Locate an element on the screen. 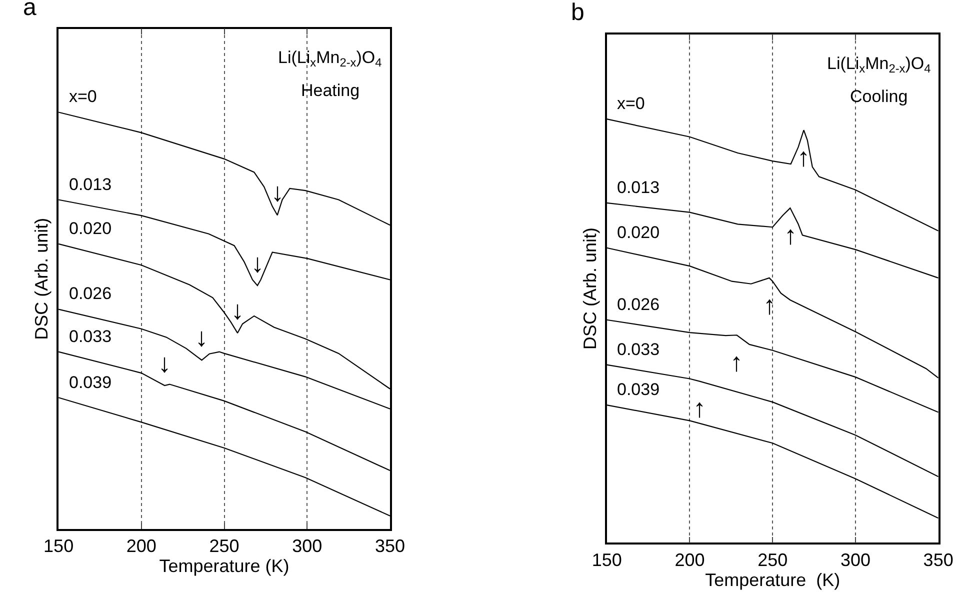  text: Heating is located at coordinates (330, 90).